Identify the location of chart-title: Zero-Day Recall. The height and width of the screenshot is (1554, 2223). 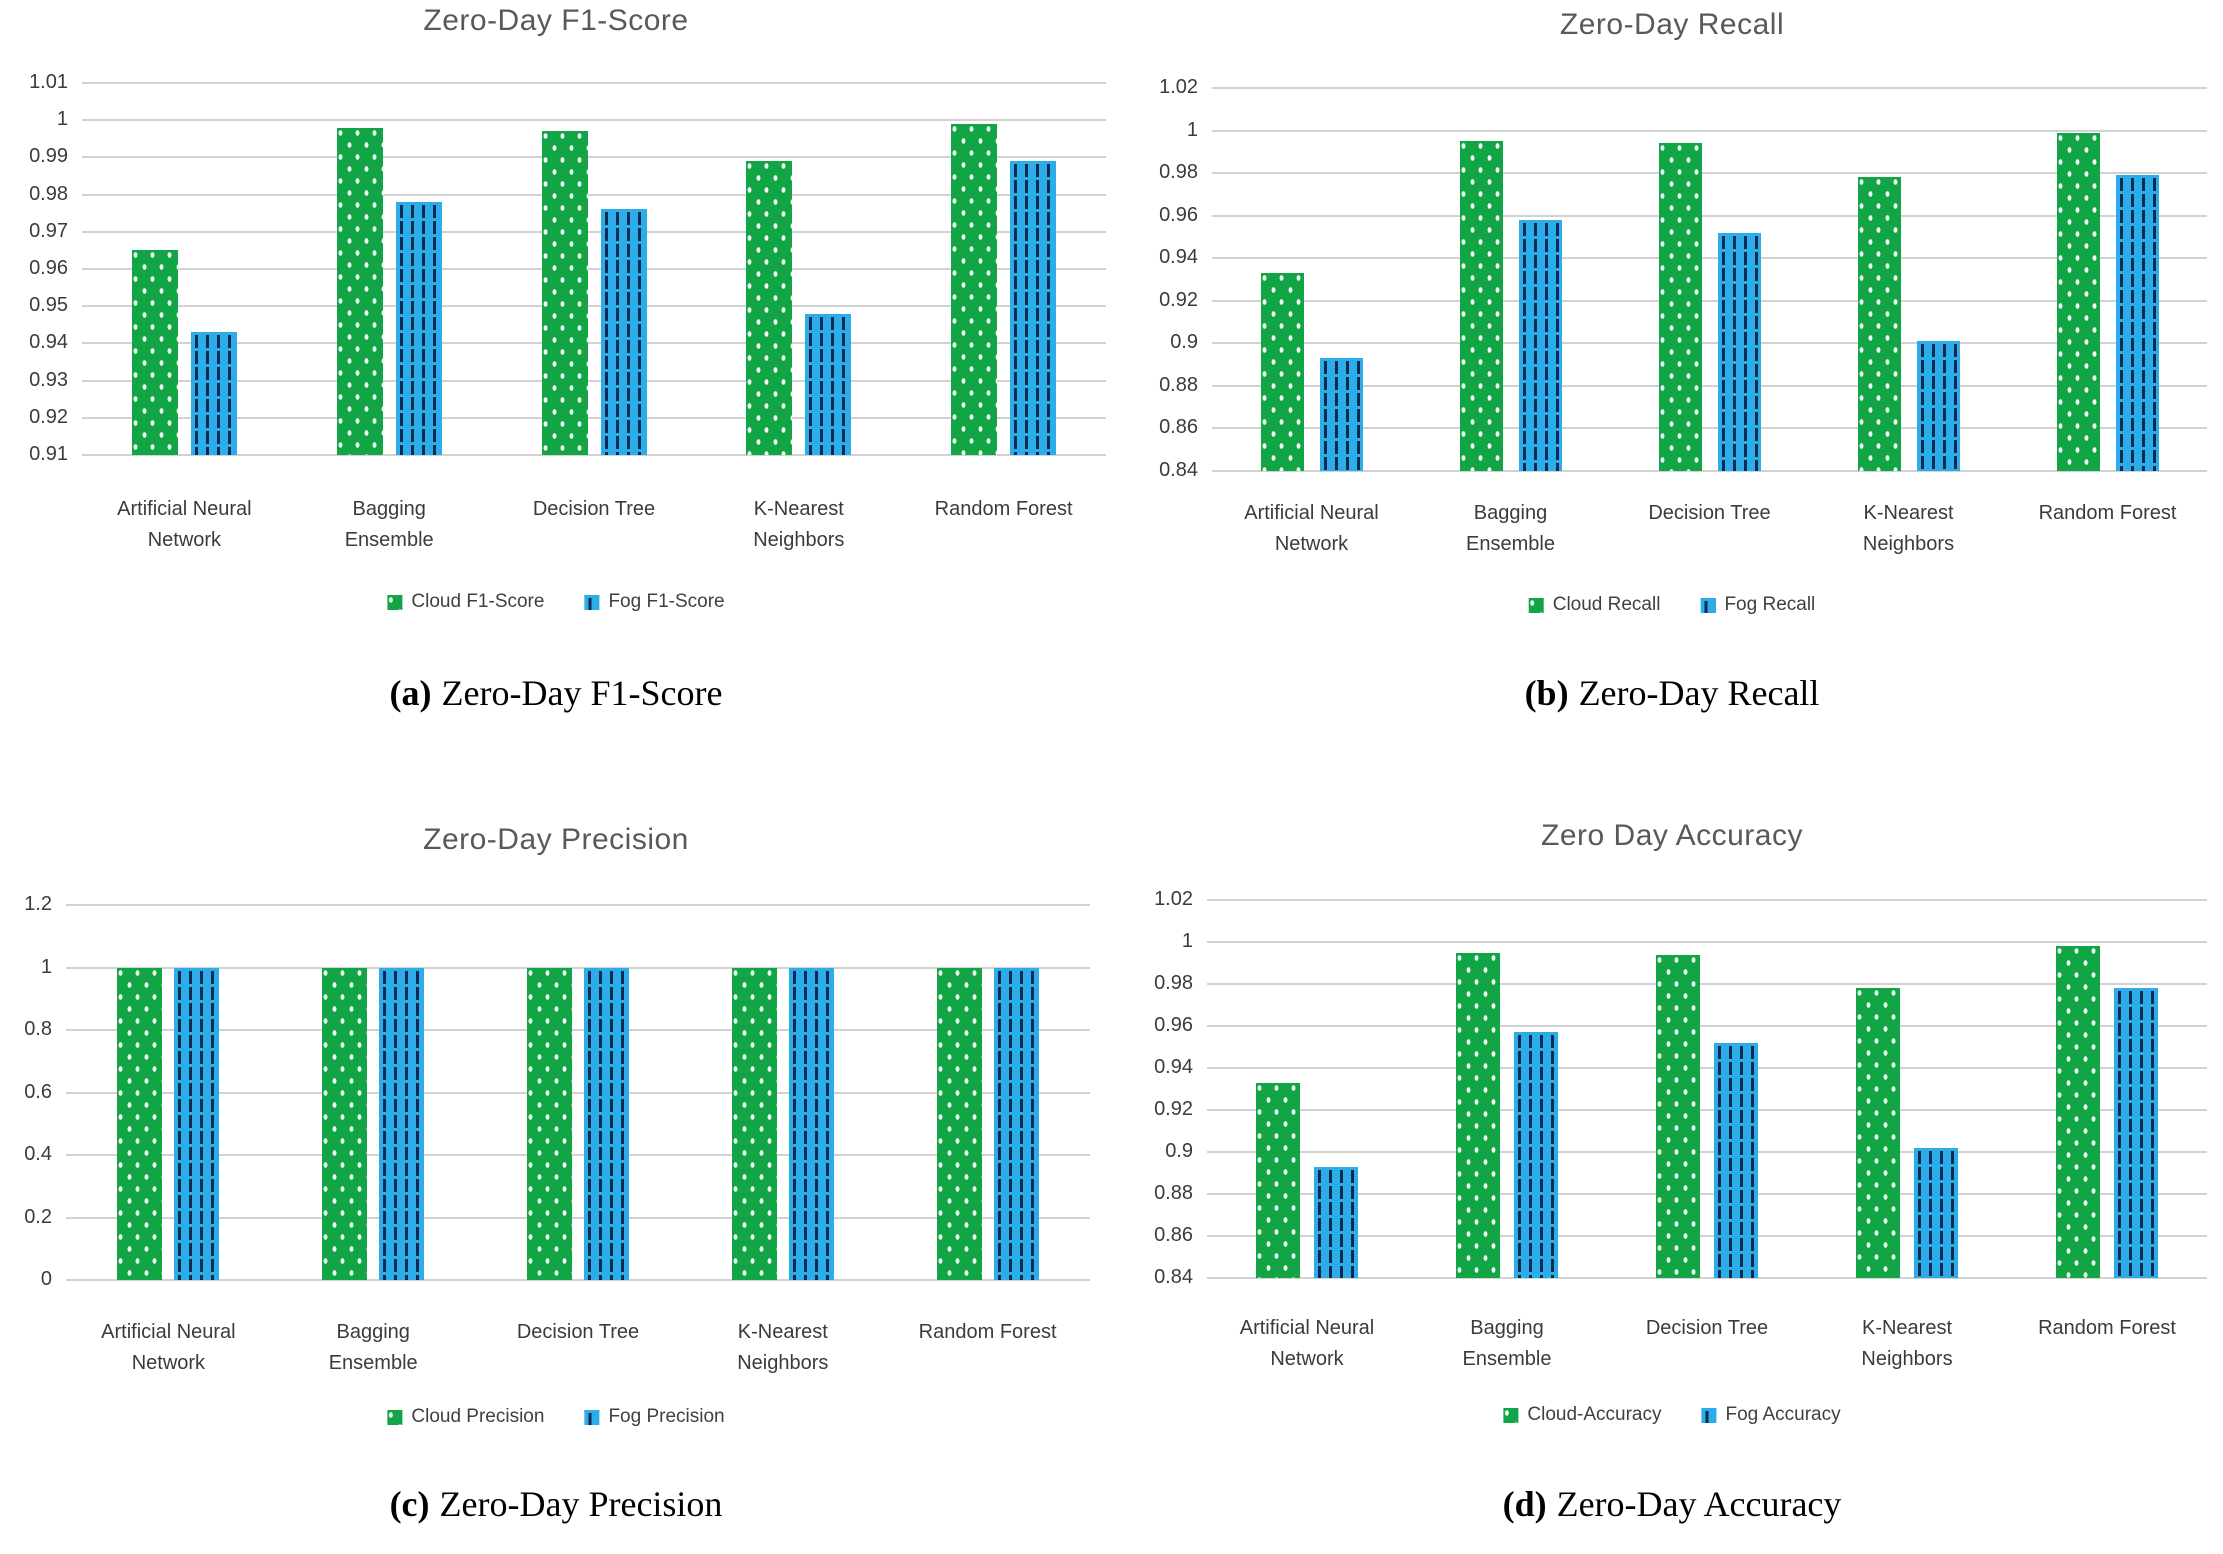
(1672, 24).